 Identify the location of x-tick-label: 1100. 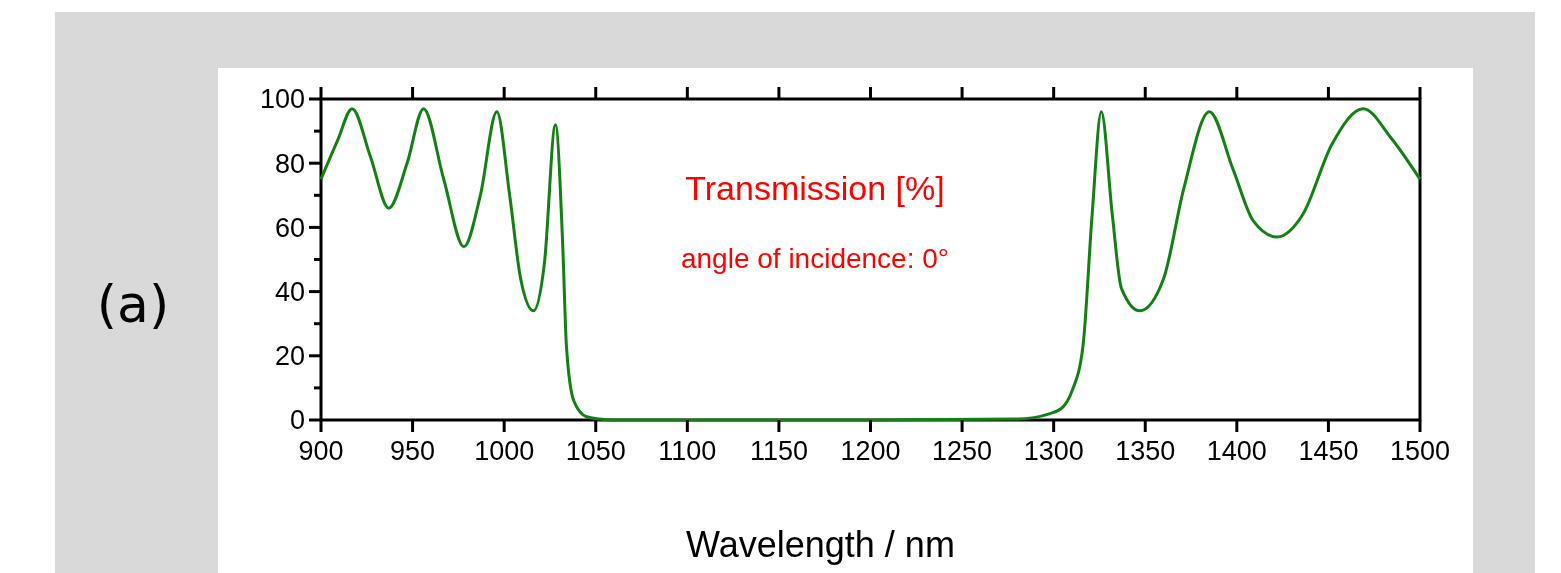
(687, 451).